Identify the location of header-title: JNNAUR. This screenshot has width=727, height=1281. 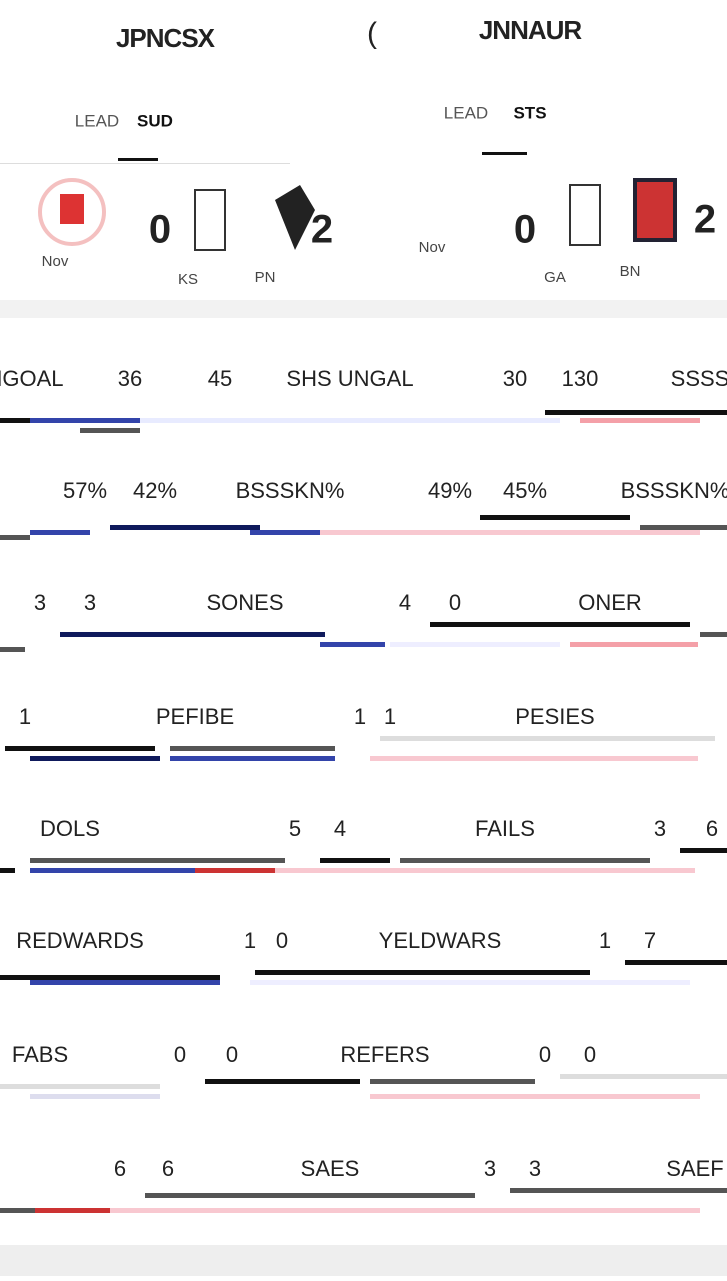
(531, 30).